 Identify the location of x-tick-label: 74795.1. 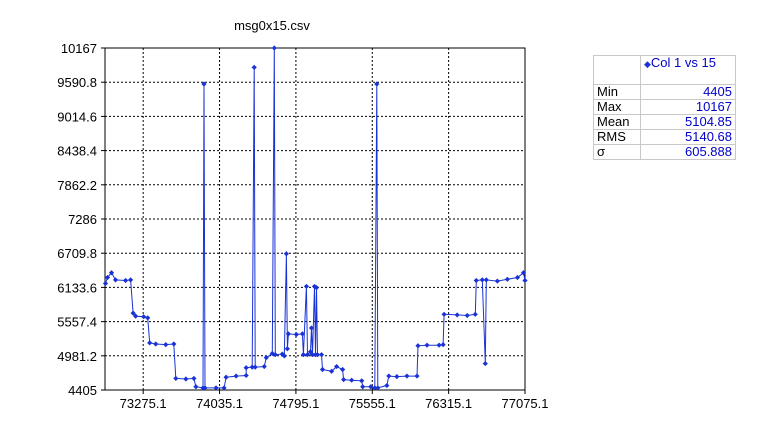
(295, 403).